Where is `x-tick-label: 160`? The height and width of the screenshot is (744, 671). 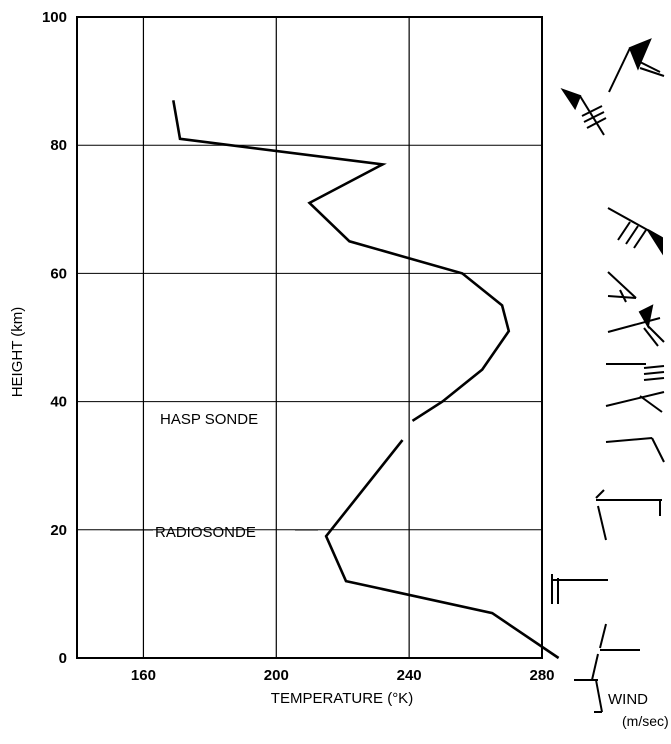
x-tick-label: 160 is located at coordinates (143, 675).